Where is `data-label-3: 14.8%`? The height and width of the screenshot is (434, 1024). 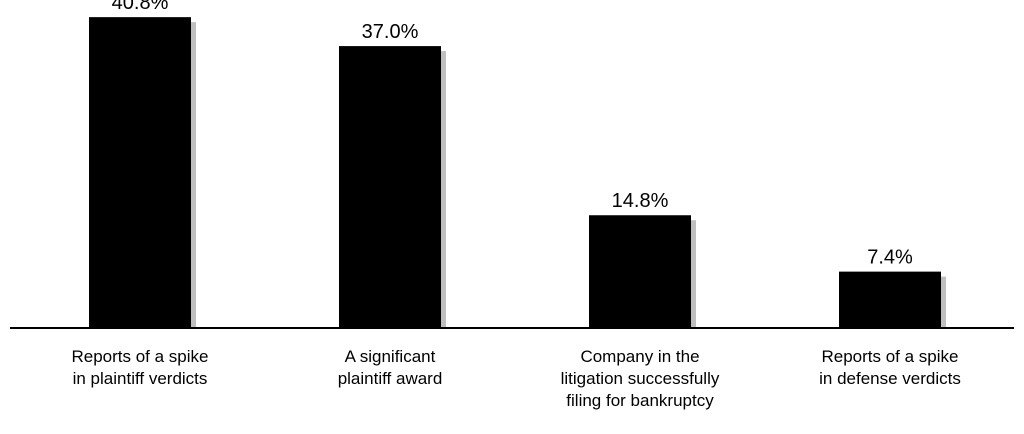
data-label-3: 14.8% is located at coordinates (640, 201).